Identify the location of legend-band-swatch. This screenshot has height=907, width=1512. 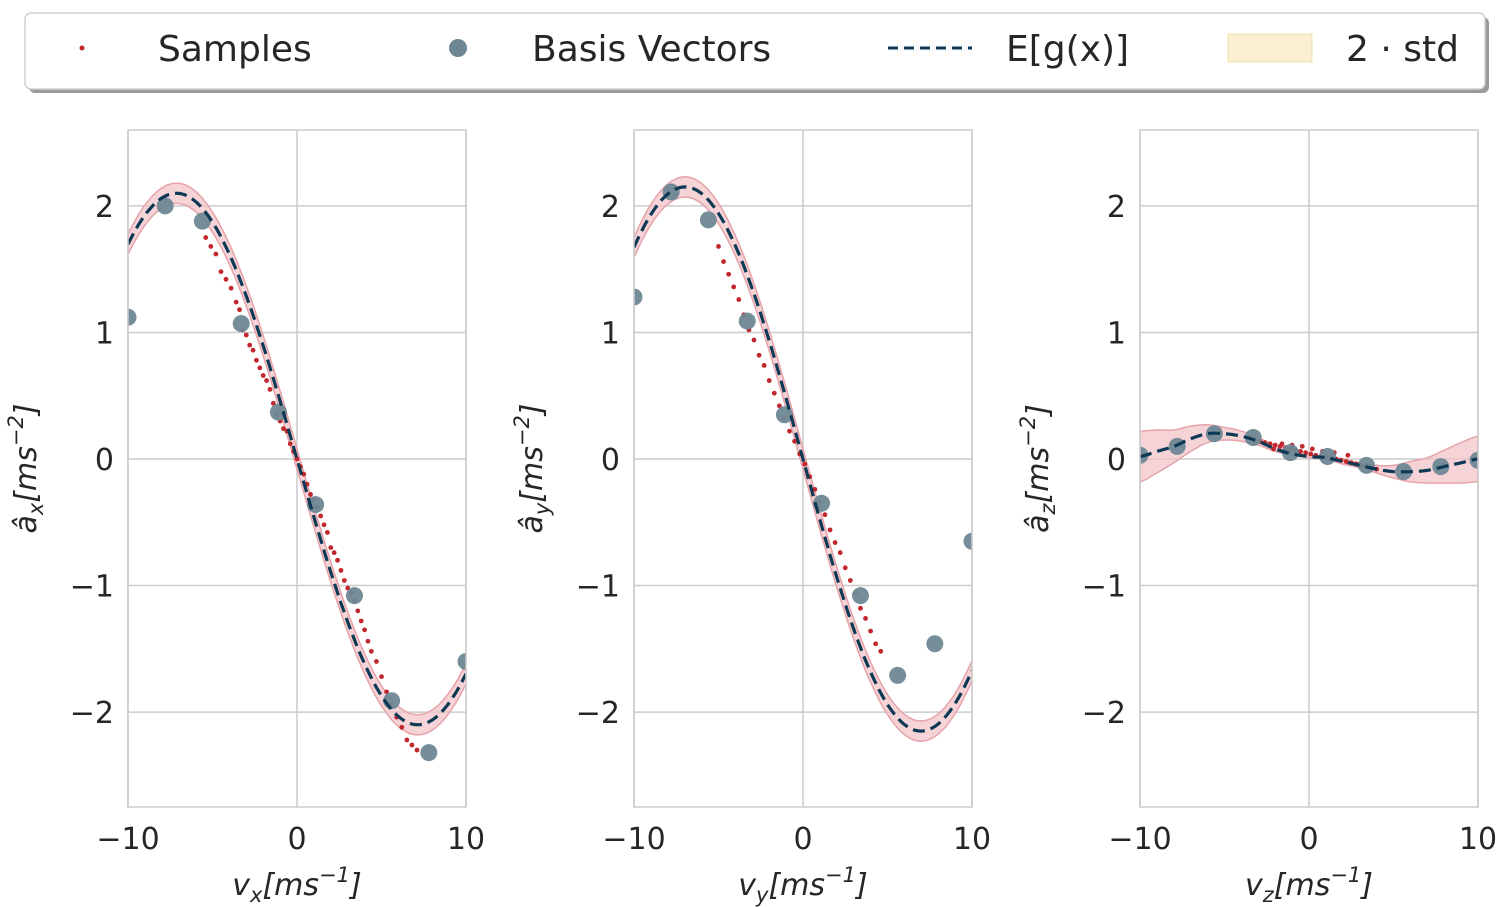
(1270, 48).